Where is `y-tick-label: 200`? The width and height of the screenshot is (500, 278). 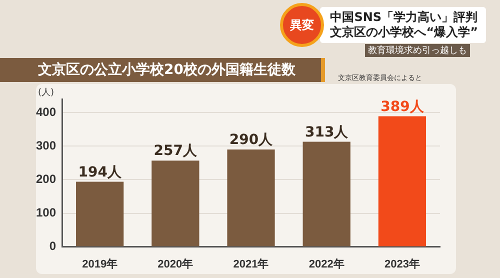 y-tick-label: 200 is located at coordinates (46, 179).